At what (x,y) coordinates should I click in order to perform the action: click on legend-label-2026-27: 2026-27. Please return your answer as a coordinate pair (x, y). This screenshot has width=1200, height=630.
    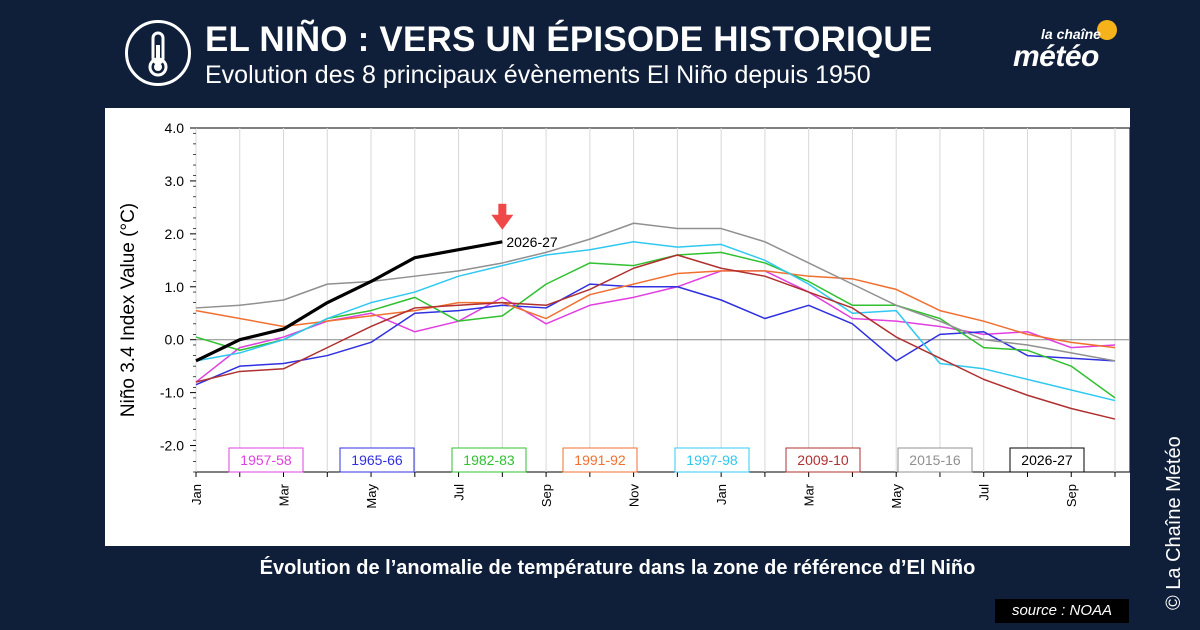
    Looking at the image, I should click on (1047, 460).